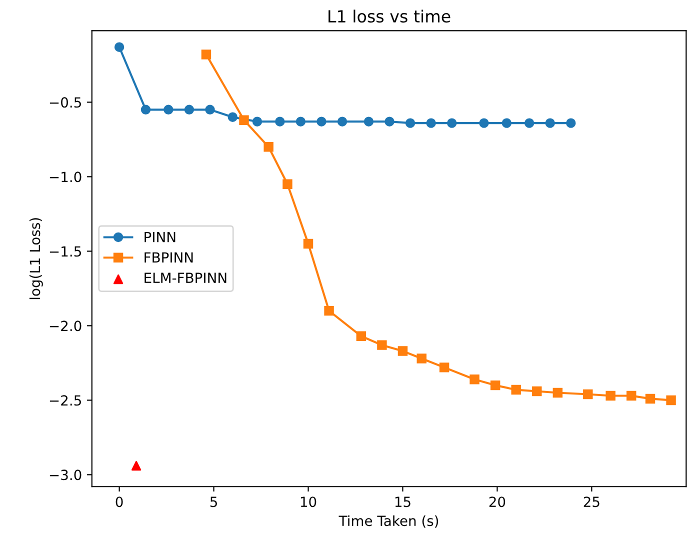 The width and height of the screenshot is (691, 548). I want to click on y-tick-label: −3.0, so click(66, 475).